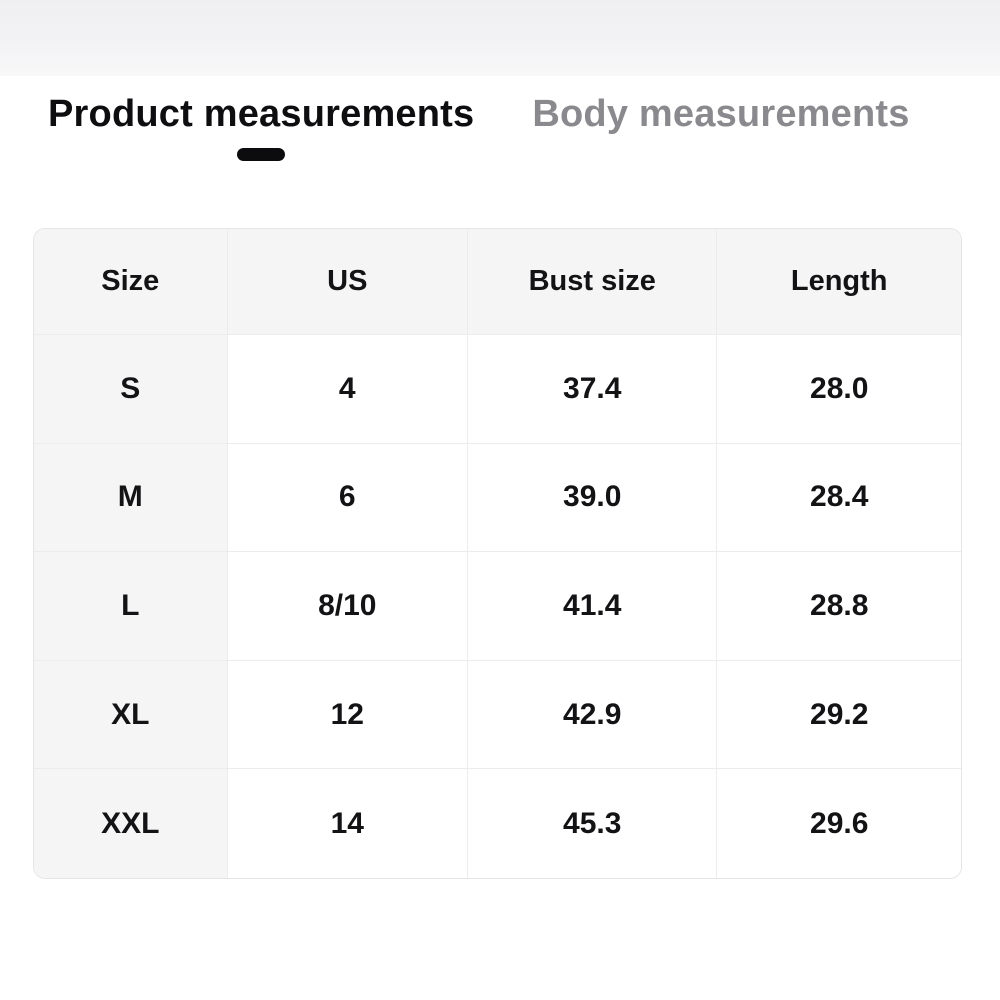 This screenshot has height=1000, width=1000. I want to click on cell-length: 29.6, so click(839, 823).